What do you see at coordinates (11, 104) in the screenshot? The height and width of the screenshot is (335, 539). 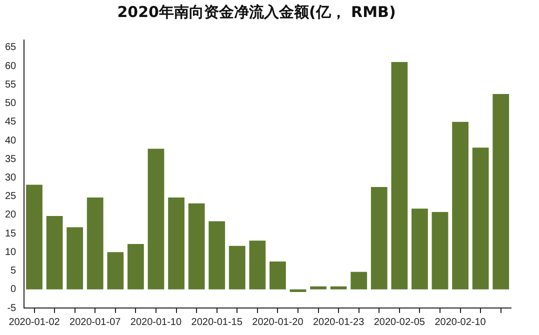 I see `y-tick-label: 50` at bounding box center [11, 104].